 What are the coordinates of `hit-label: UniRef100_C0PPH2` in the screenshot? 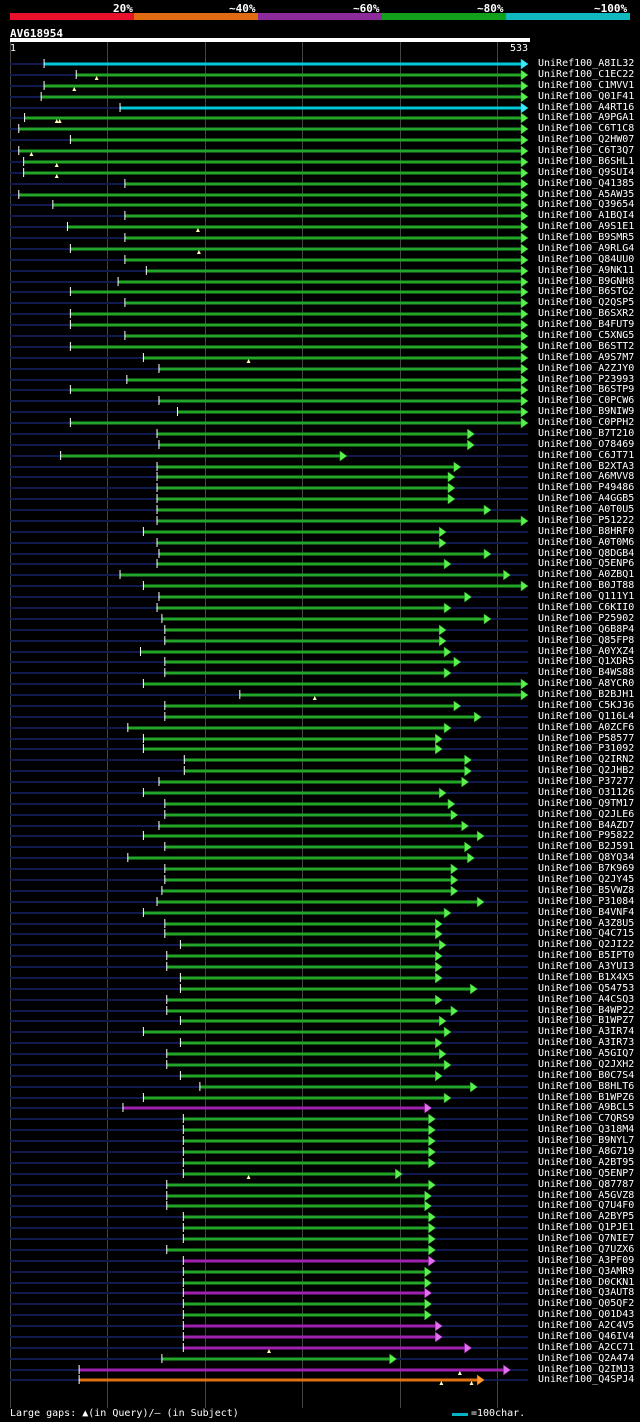 It's located at (586, 422).